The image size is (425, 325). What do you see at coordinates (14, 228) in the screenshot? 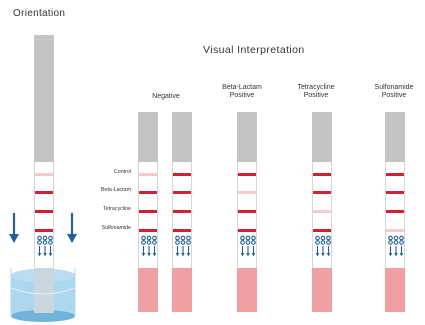
I see `left-down-arrow-icon` at bounding box center [14, 228].